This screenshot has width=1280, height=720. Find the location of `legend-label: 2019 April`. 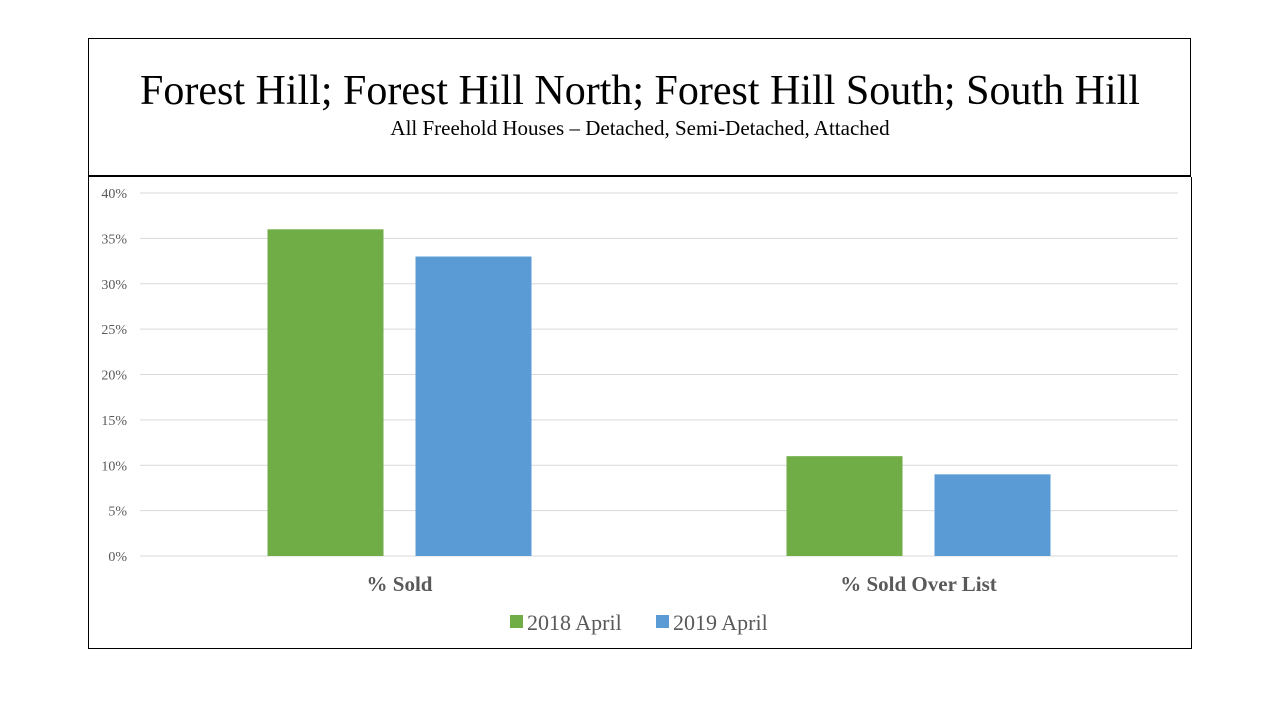

legend-label: 2019 April is located at coordinates (720, 622).